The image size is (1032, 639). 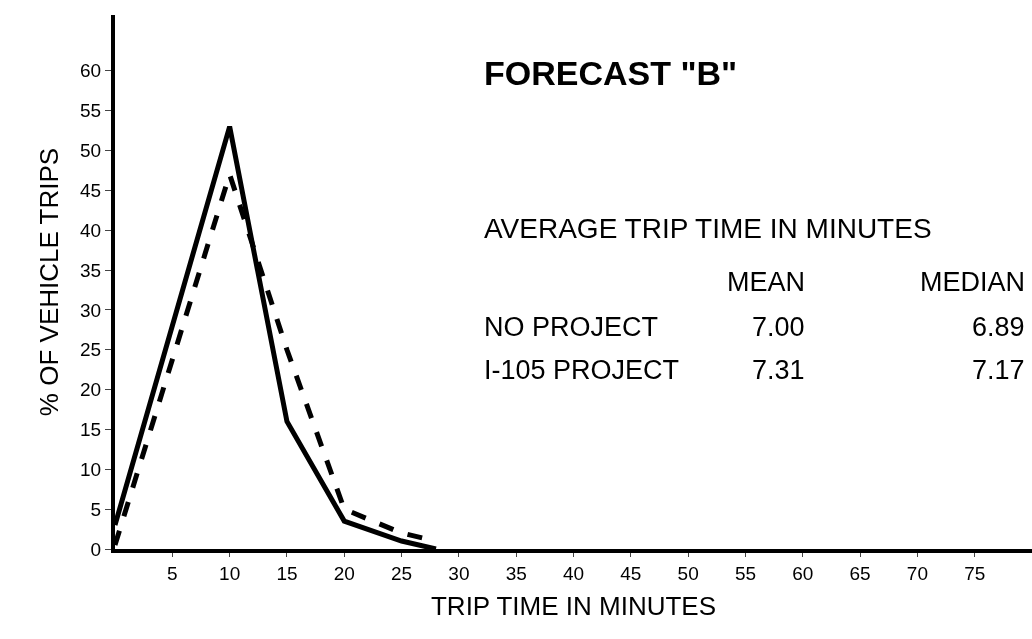 What do you see at coordinates (230, 573) in the screenshot?
I see `x-tick-label: 10` at bounding box center [230, 573].